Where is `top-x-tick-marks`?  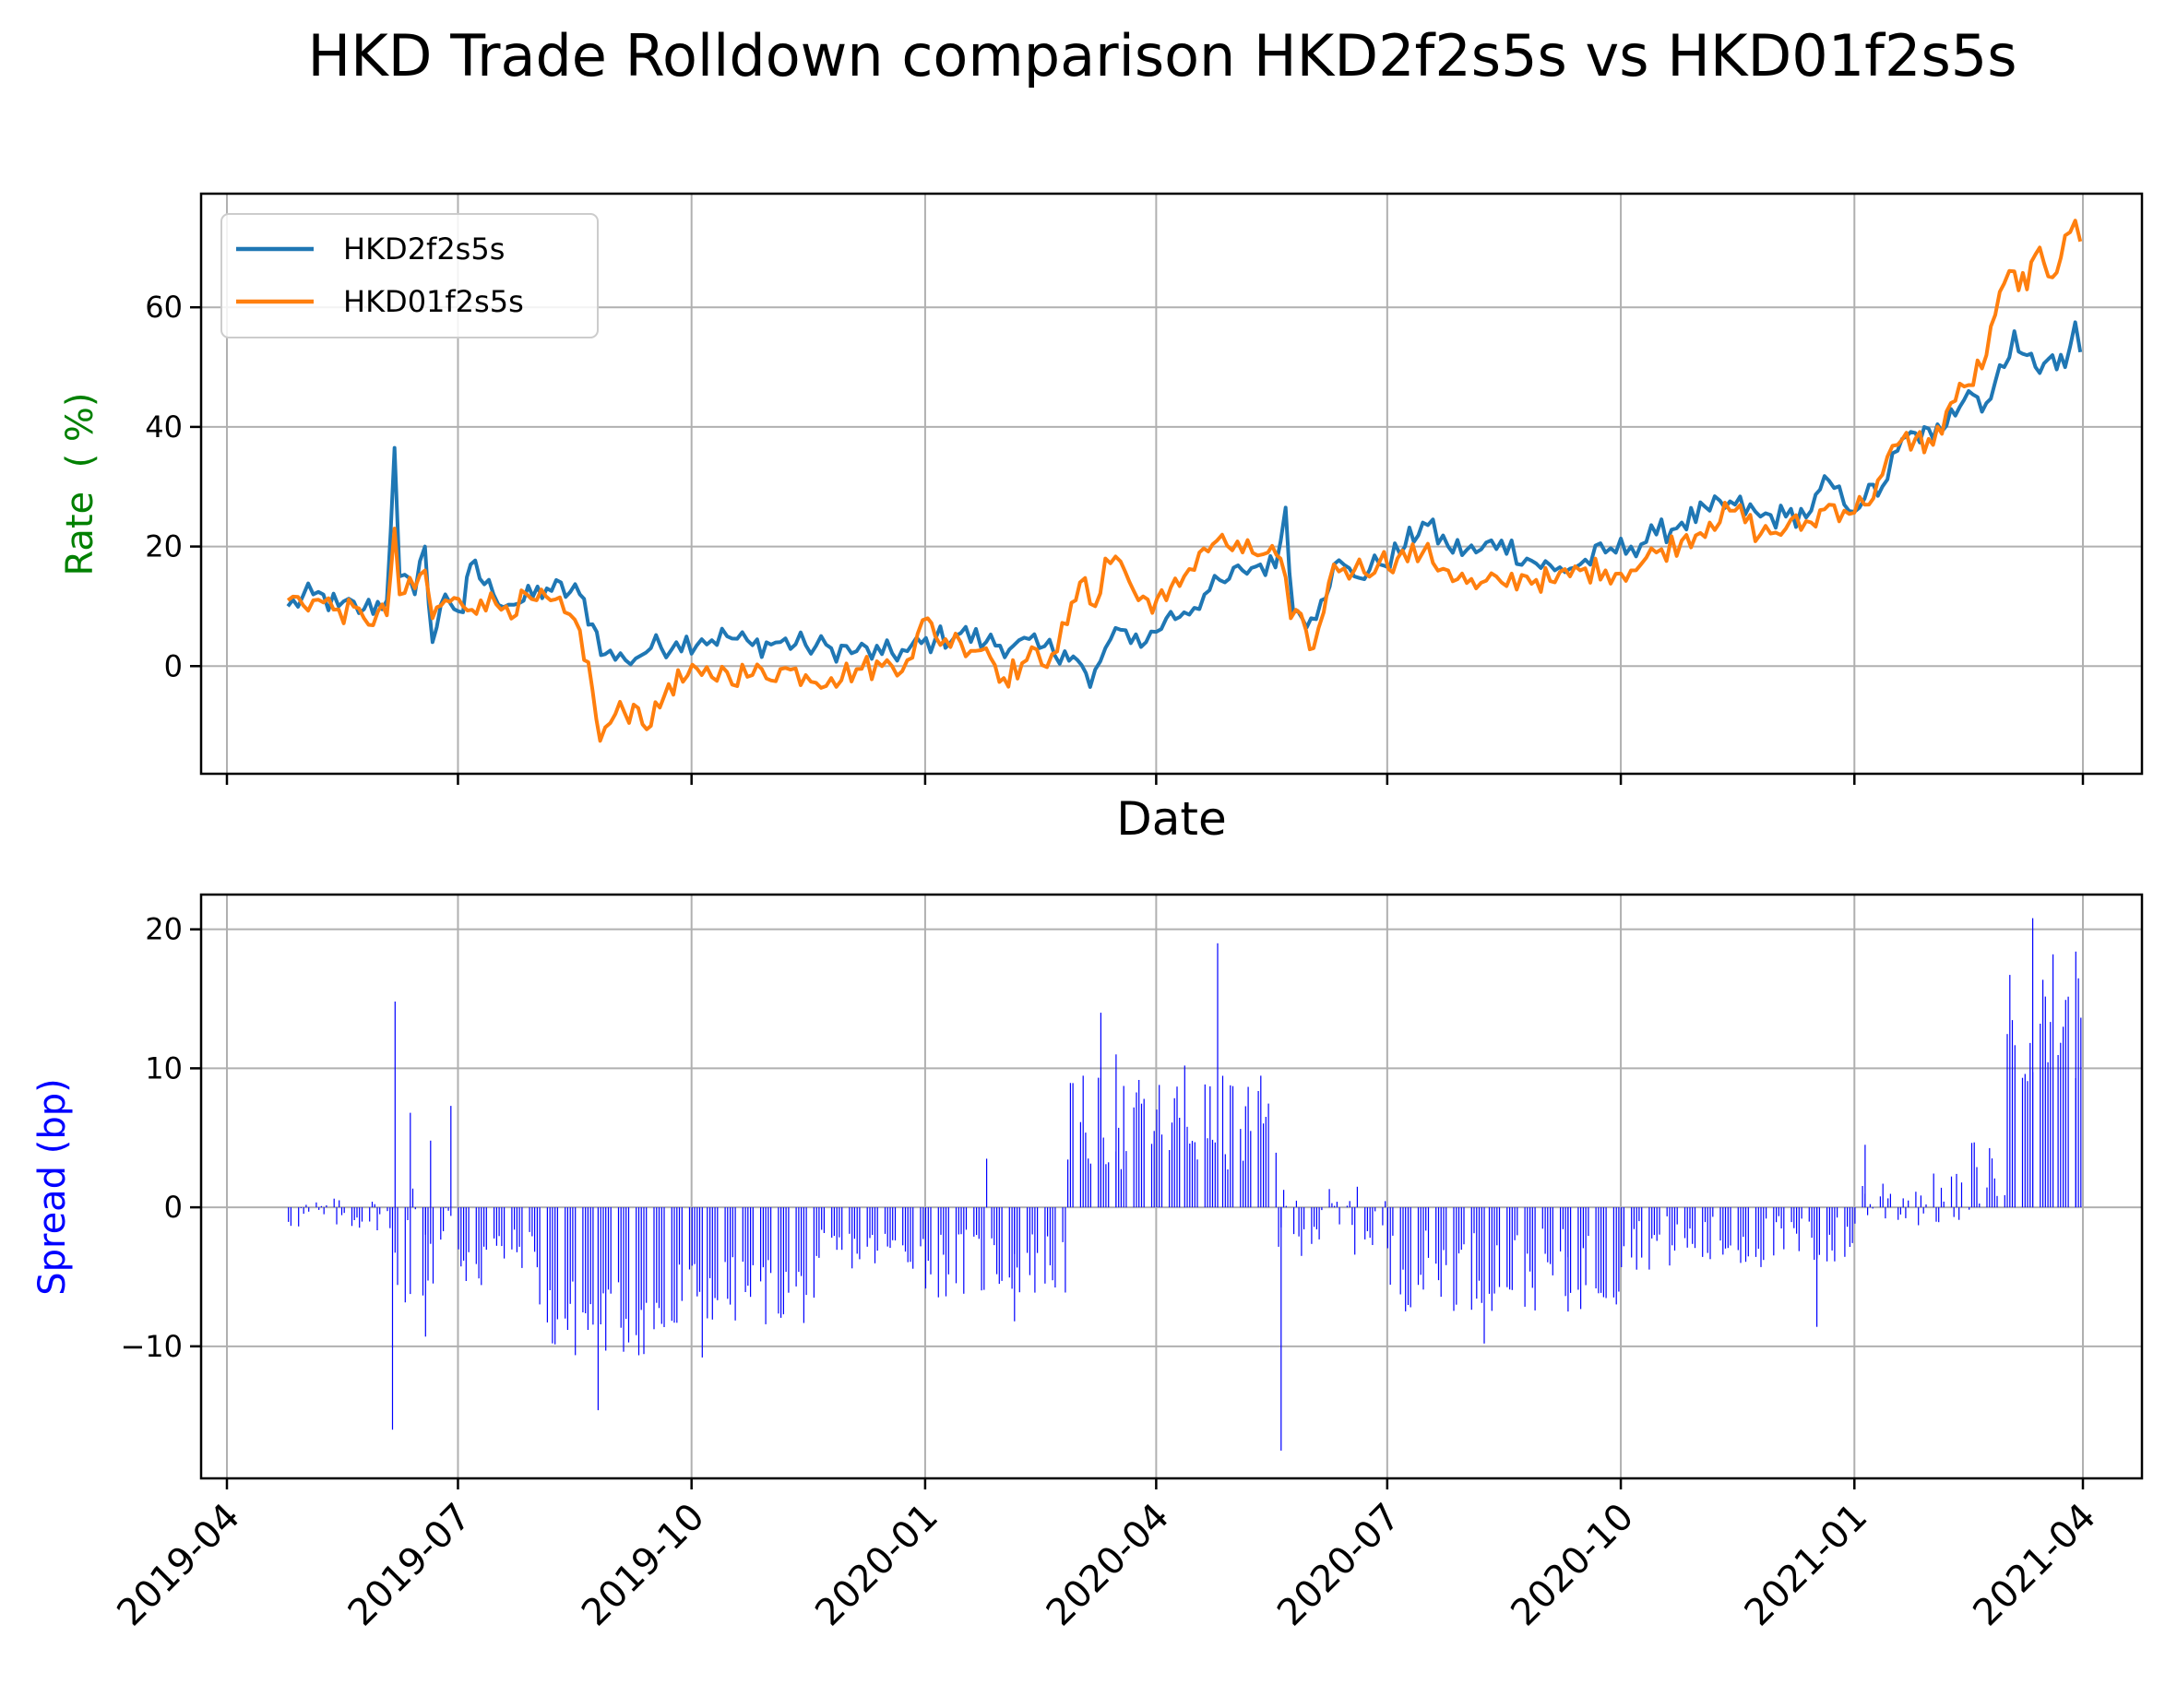
top-x-tick-marks is located at coordinates (1155, 779).